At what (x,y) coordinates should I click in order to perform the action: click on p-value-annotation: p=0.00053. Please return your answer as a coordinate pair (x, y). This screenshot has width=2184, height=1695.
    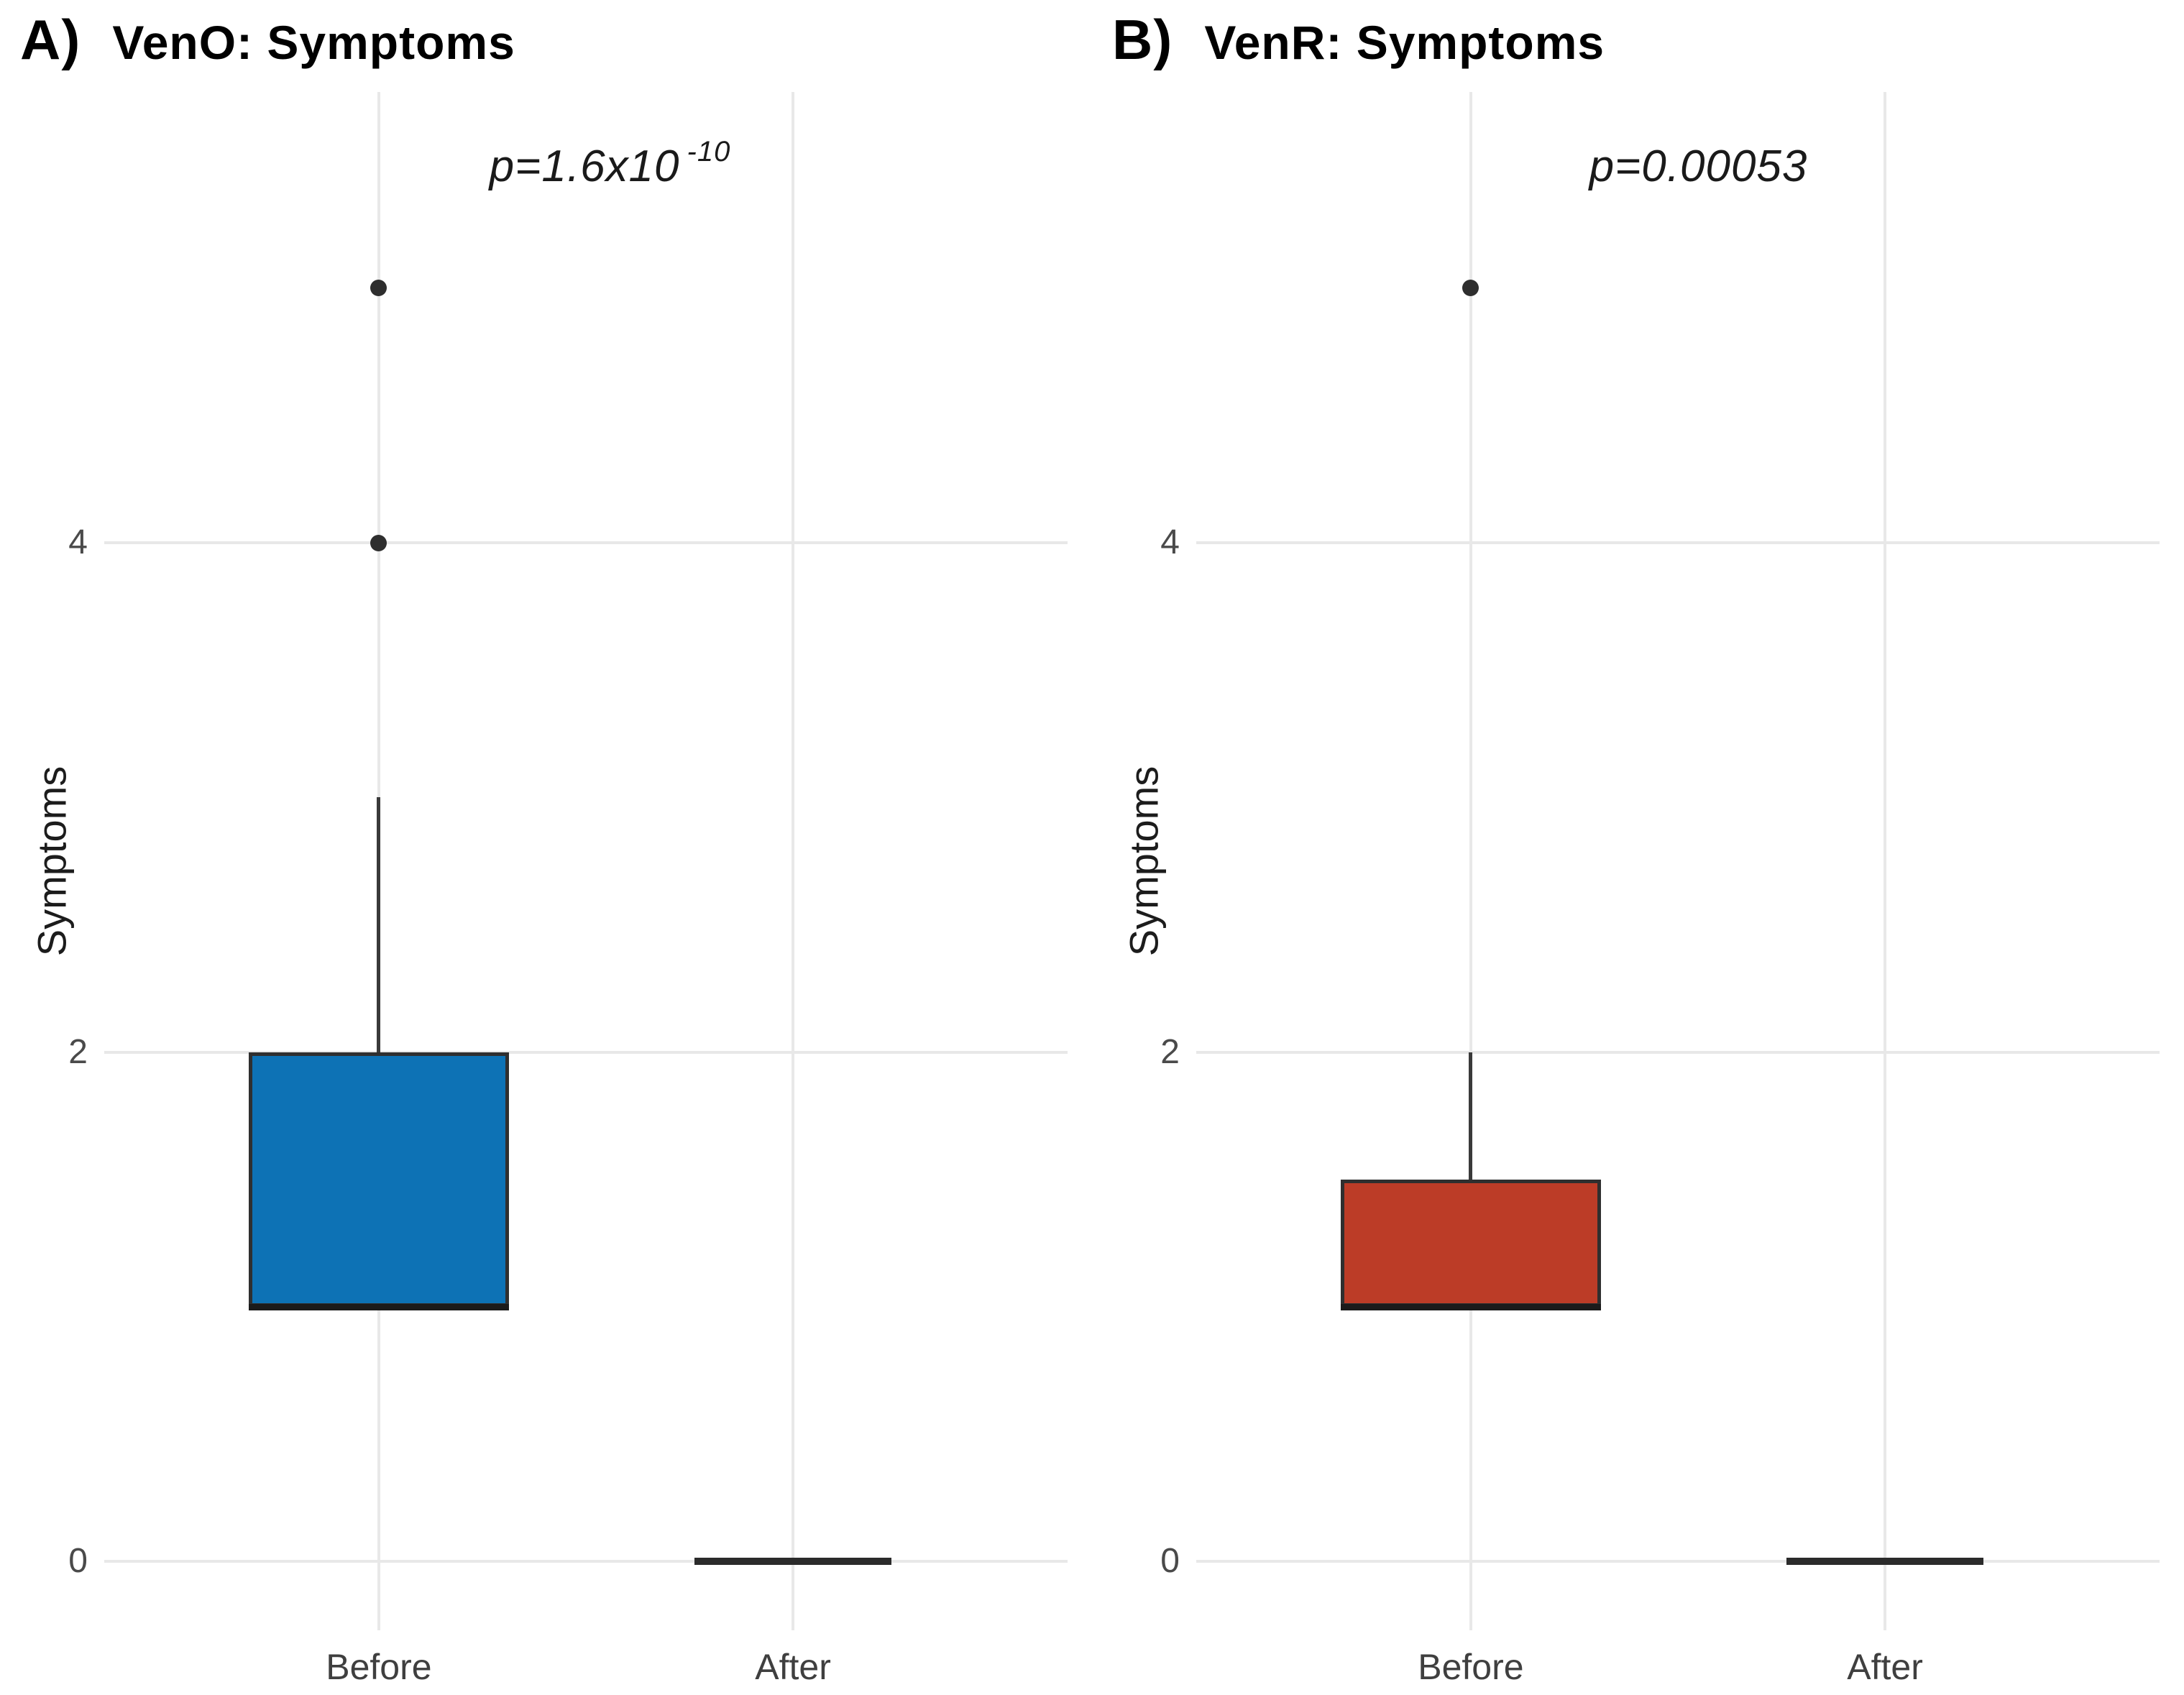
    Looking at the image, I should click on (1702, 166).